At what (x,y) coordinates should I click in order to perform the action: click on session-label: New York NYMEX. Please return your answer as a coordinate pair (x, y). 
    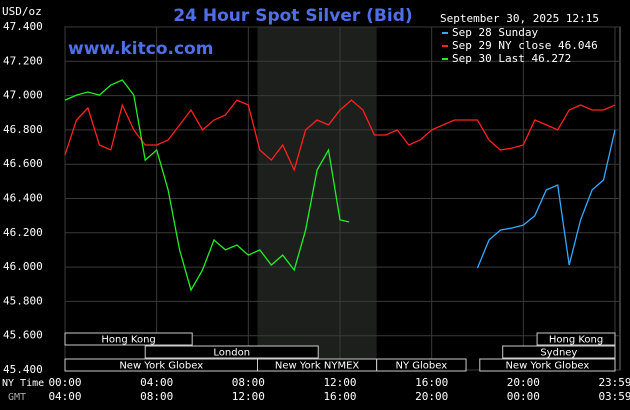
    Looking at the image, I should click on (317, 366).